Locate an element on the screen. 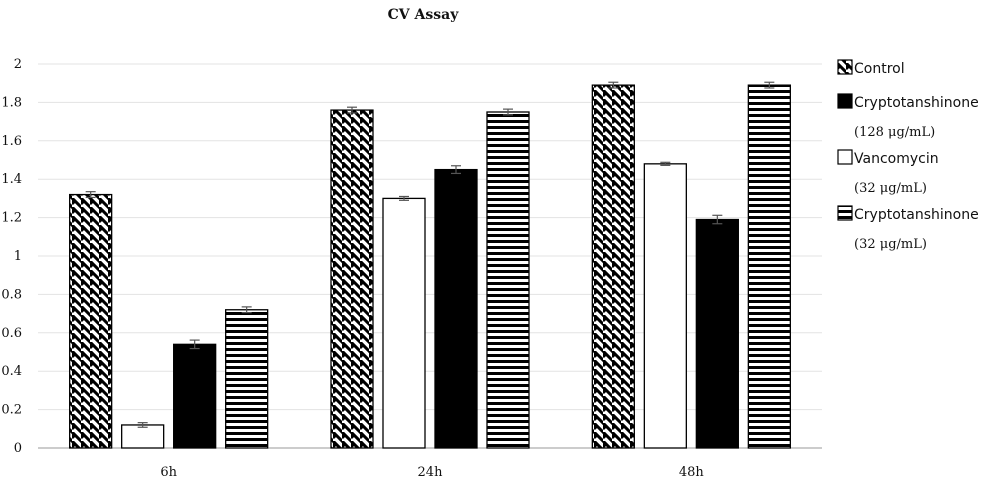  legend-label: Vancomycin is located at coordinates (896, 159).